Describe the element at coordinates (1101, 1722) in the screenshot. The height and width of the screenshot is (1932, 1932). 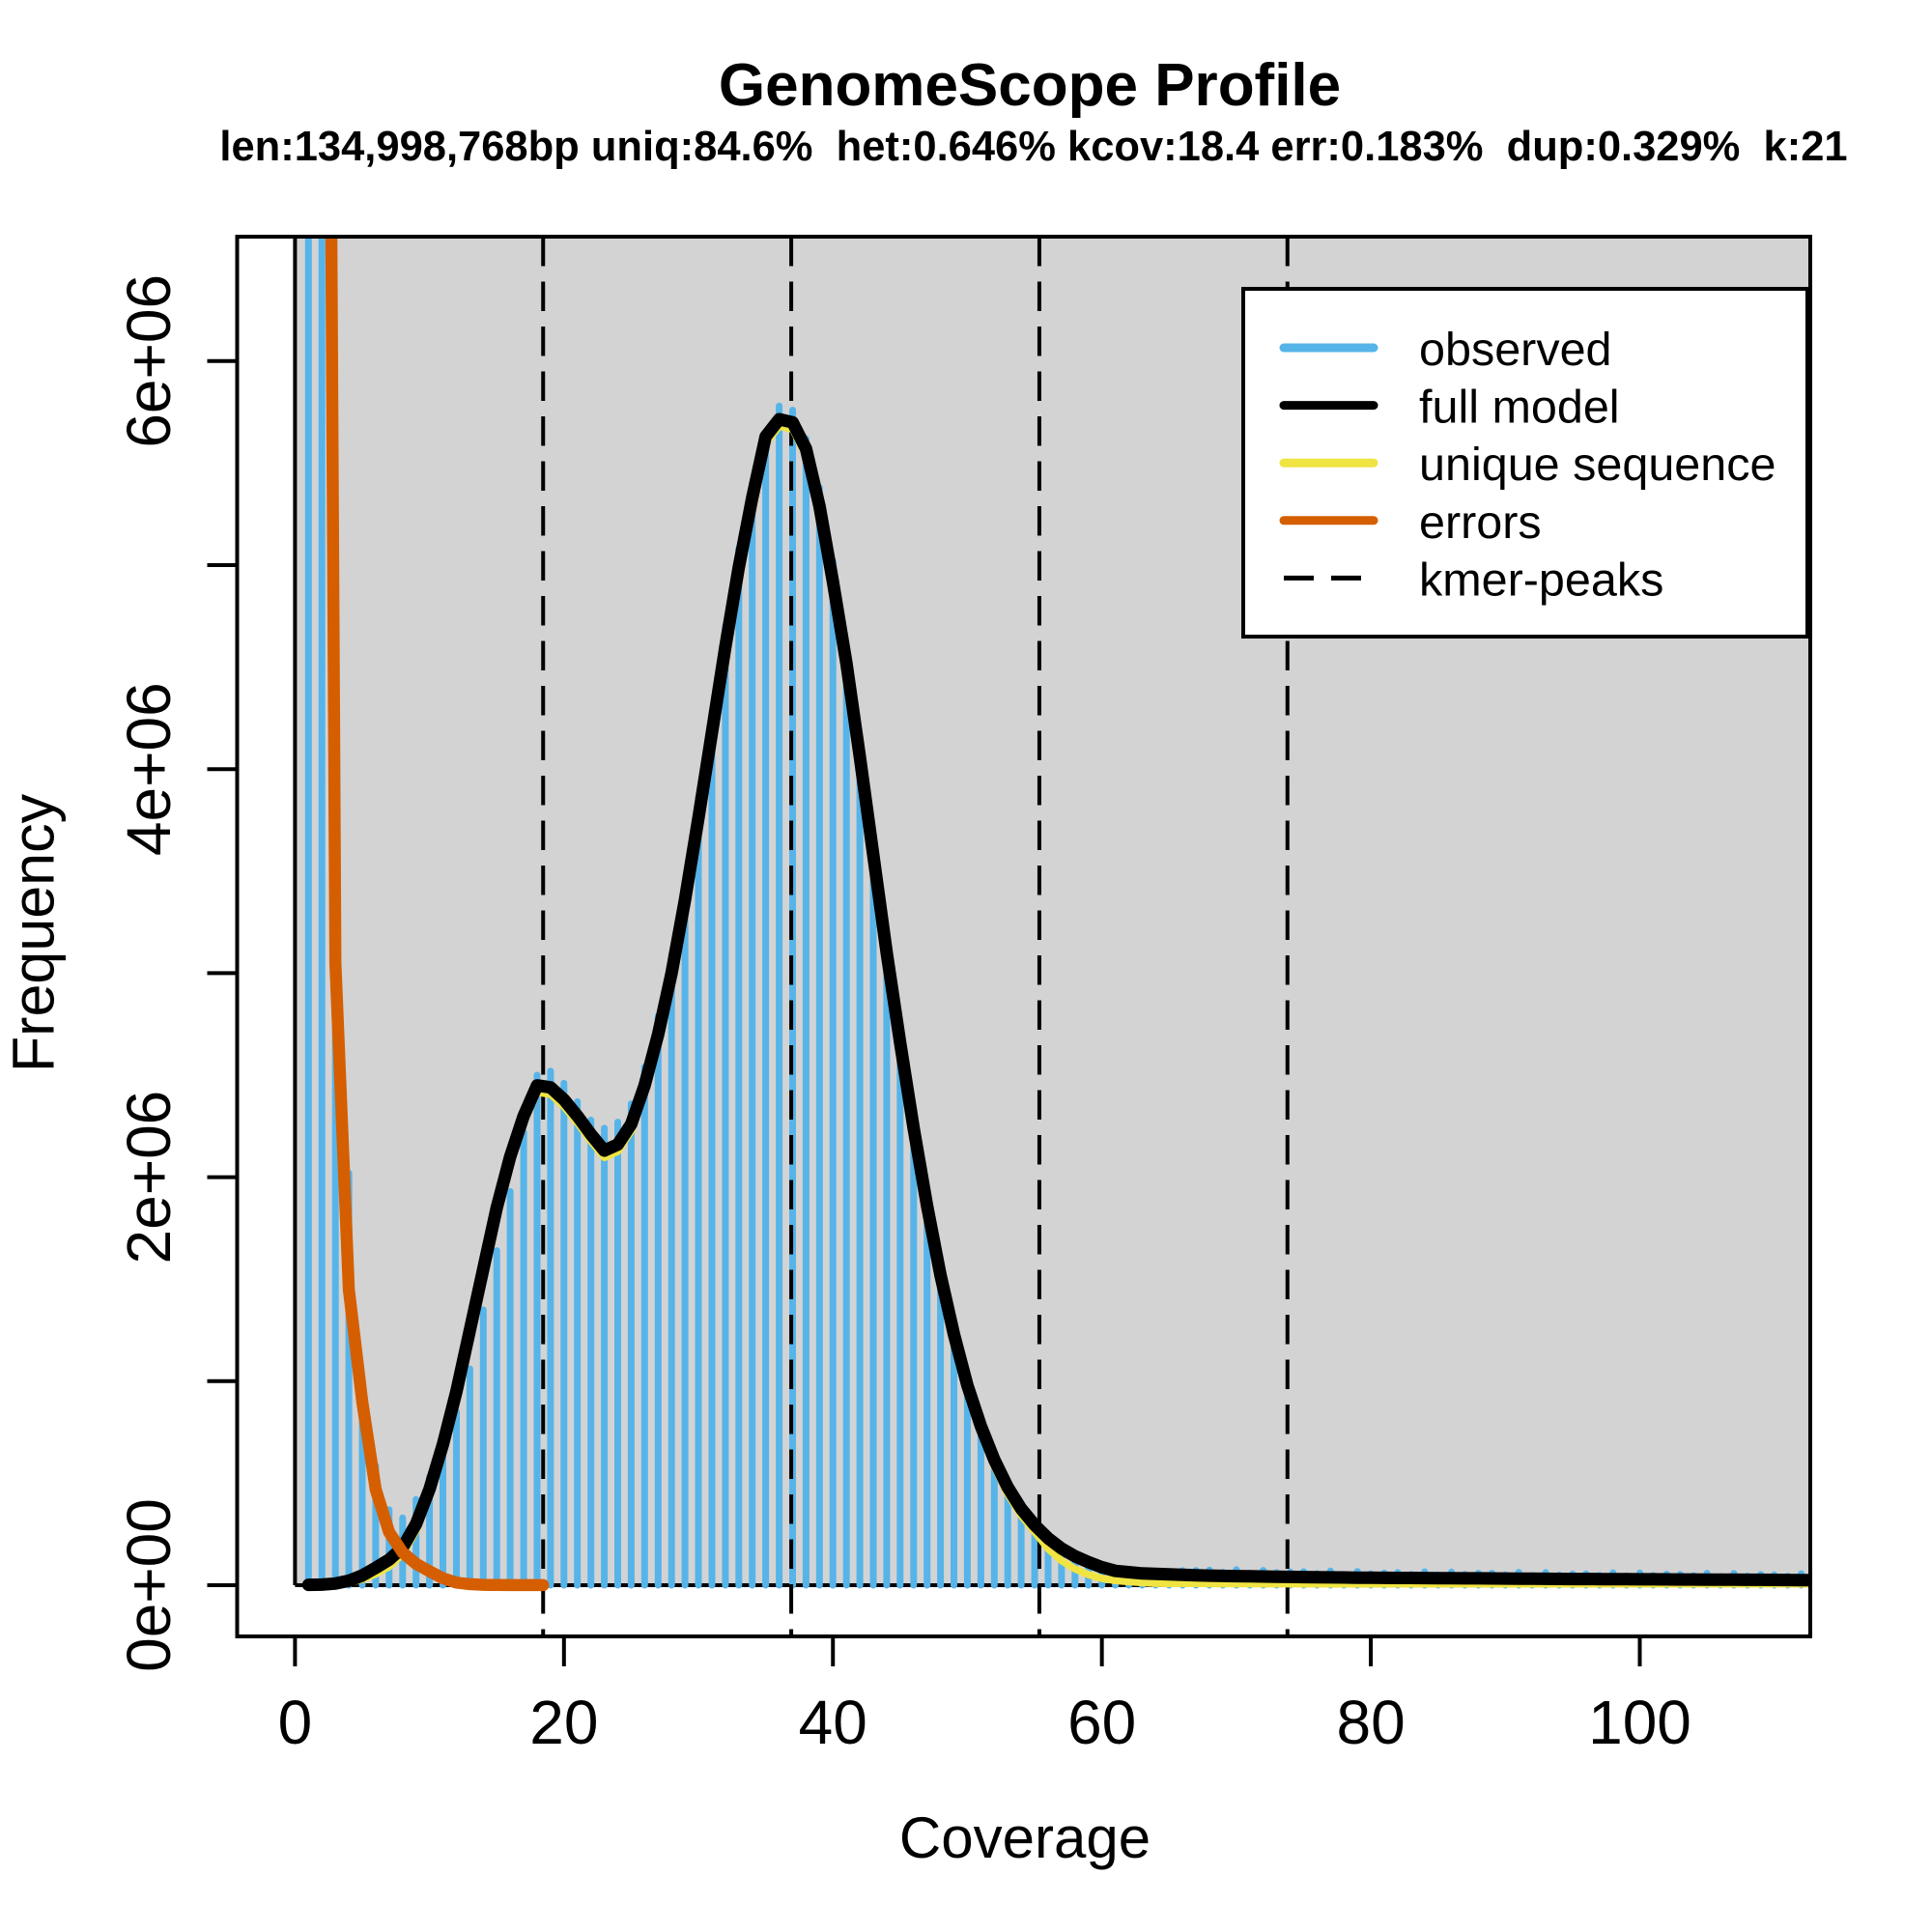
I see `svg-text: 60` at that location.